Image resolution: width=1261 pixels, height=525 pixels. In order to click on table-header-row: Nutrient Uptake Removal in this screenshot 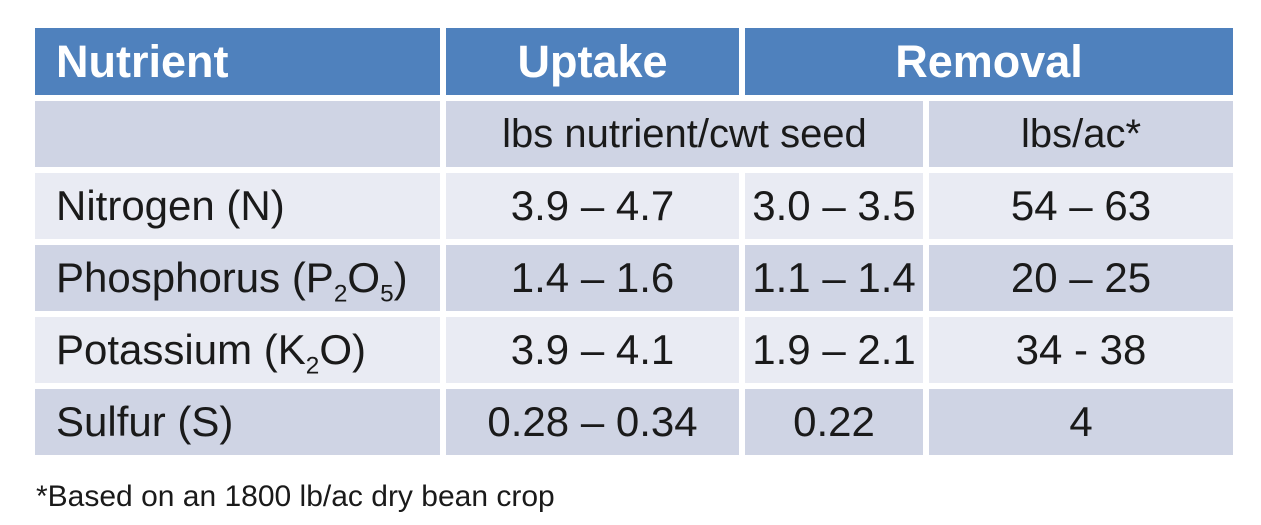, I will do `click(634, 61)`.